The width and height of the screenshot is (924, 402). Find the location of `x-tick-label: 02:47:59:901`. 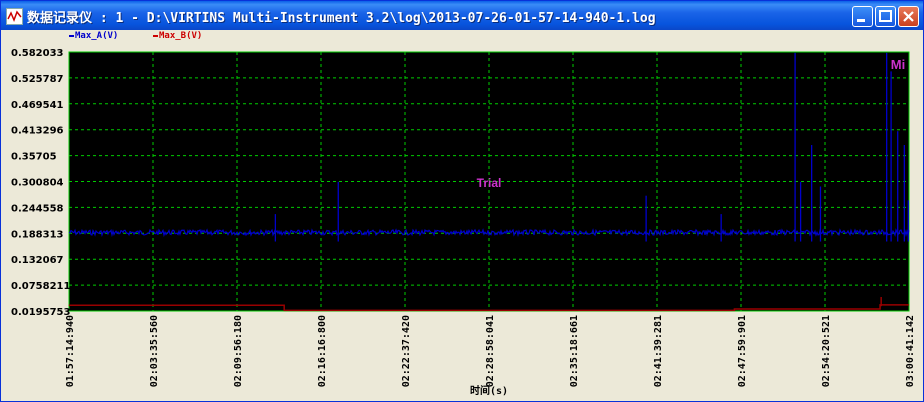

x-tick-label: 02:47:59:901 is located at coordinates (742, 351).